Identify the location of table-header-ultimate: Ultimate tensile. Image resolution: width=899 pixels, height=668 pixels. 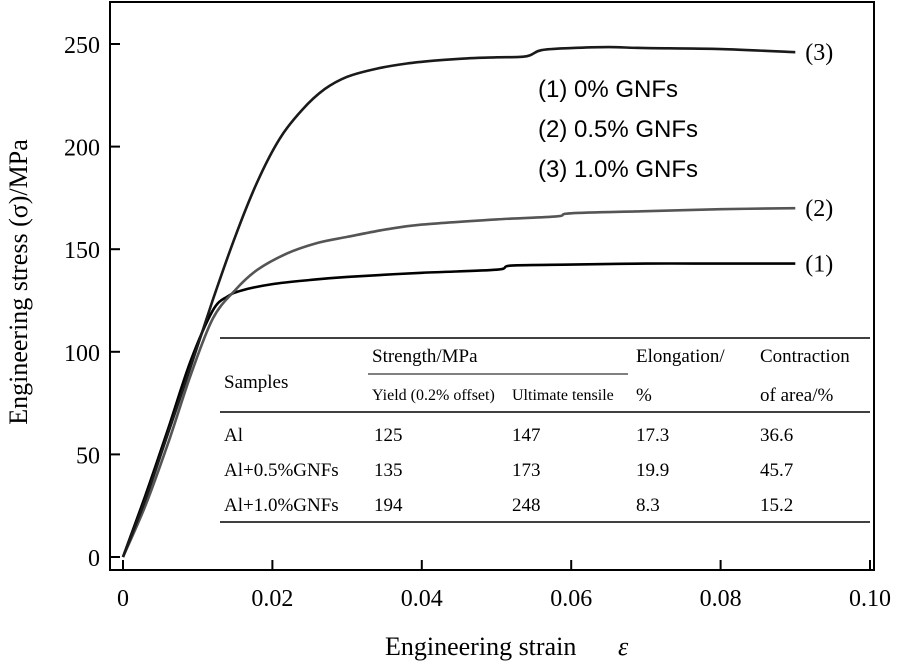
(563, 395).